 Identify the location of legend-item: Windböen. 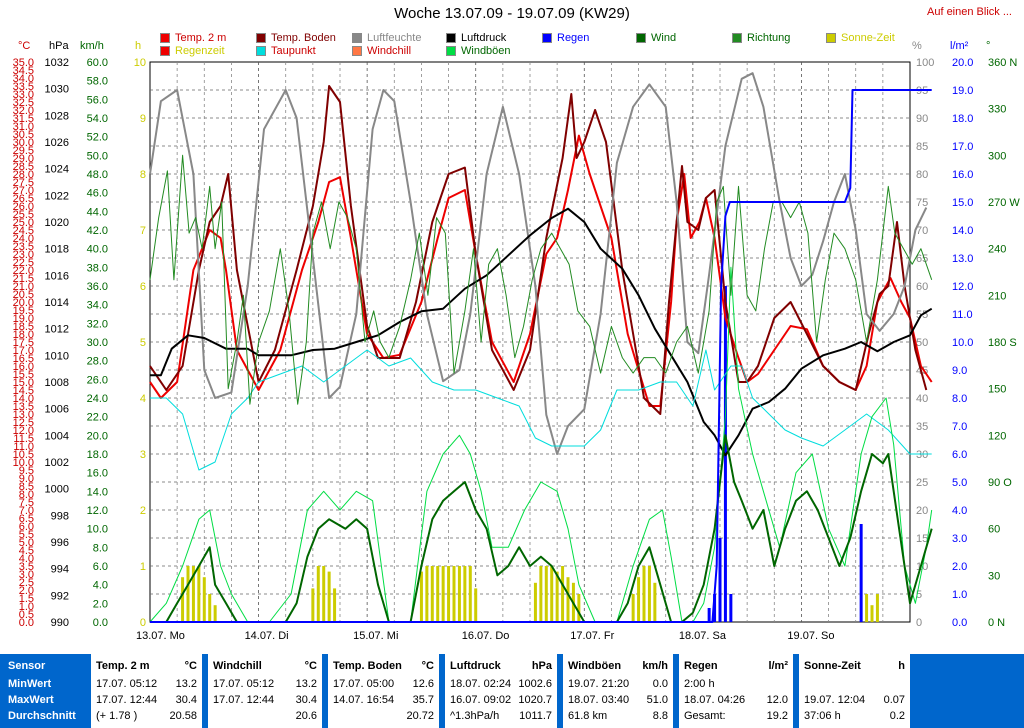
(478, 51).